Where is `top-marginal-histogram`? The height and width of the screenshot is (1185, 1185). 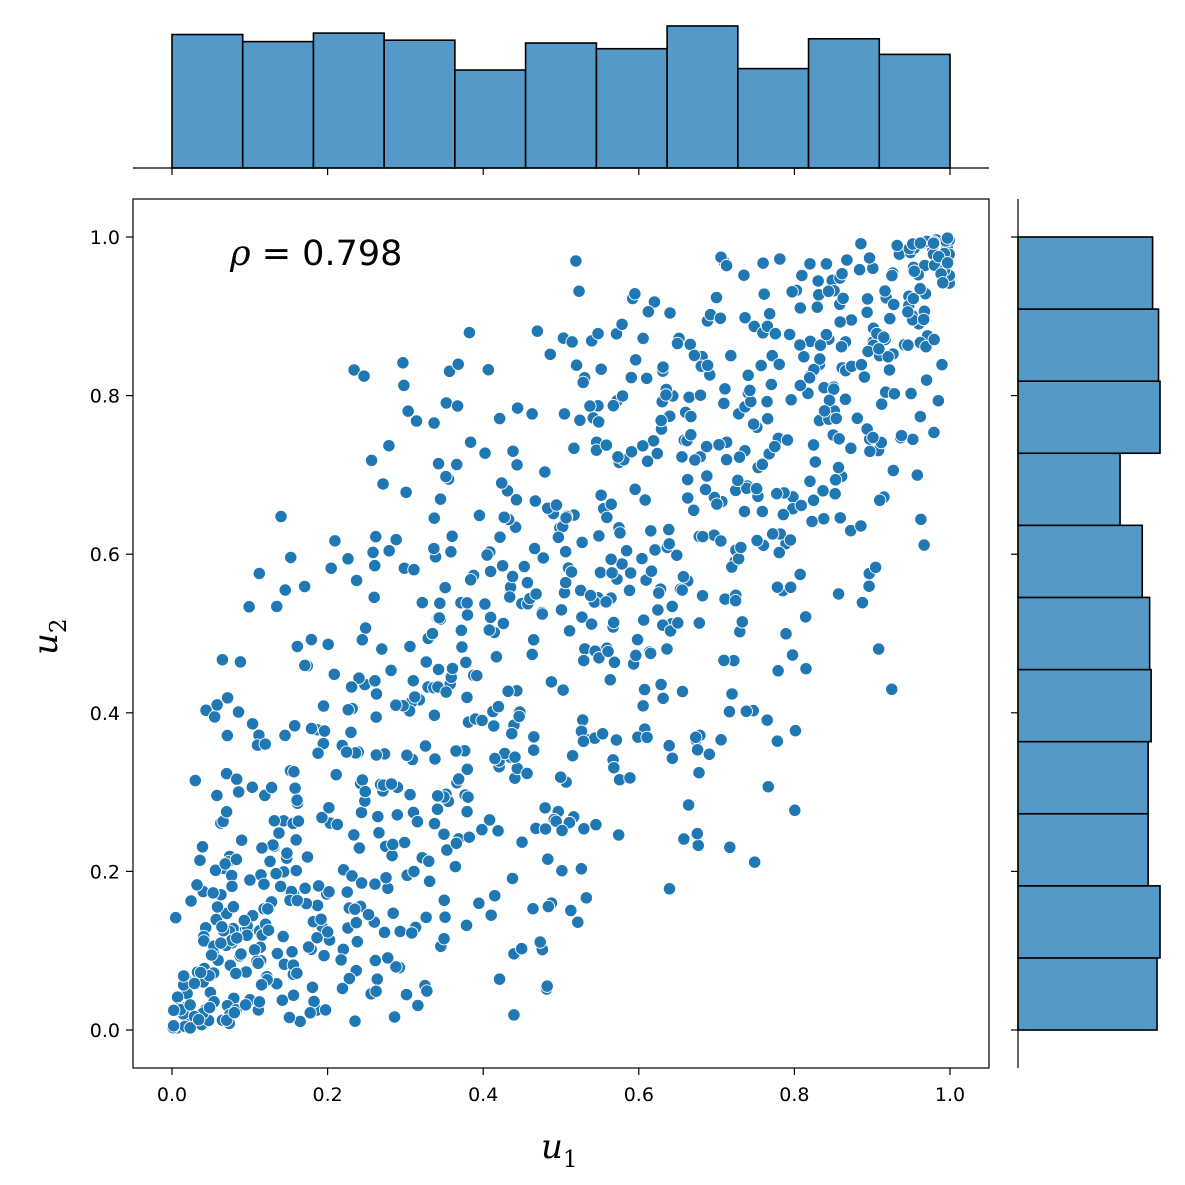
top-marginal-histogram is located at coordinates (561, 100).